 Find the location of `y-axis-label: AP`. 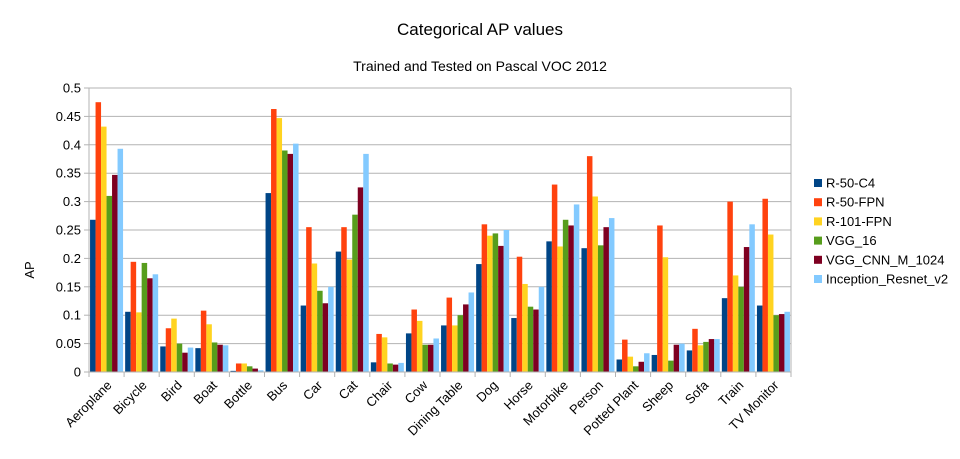

y-axis-label: AP is located at coordinates (29, 269).